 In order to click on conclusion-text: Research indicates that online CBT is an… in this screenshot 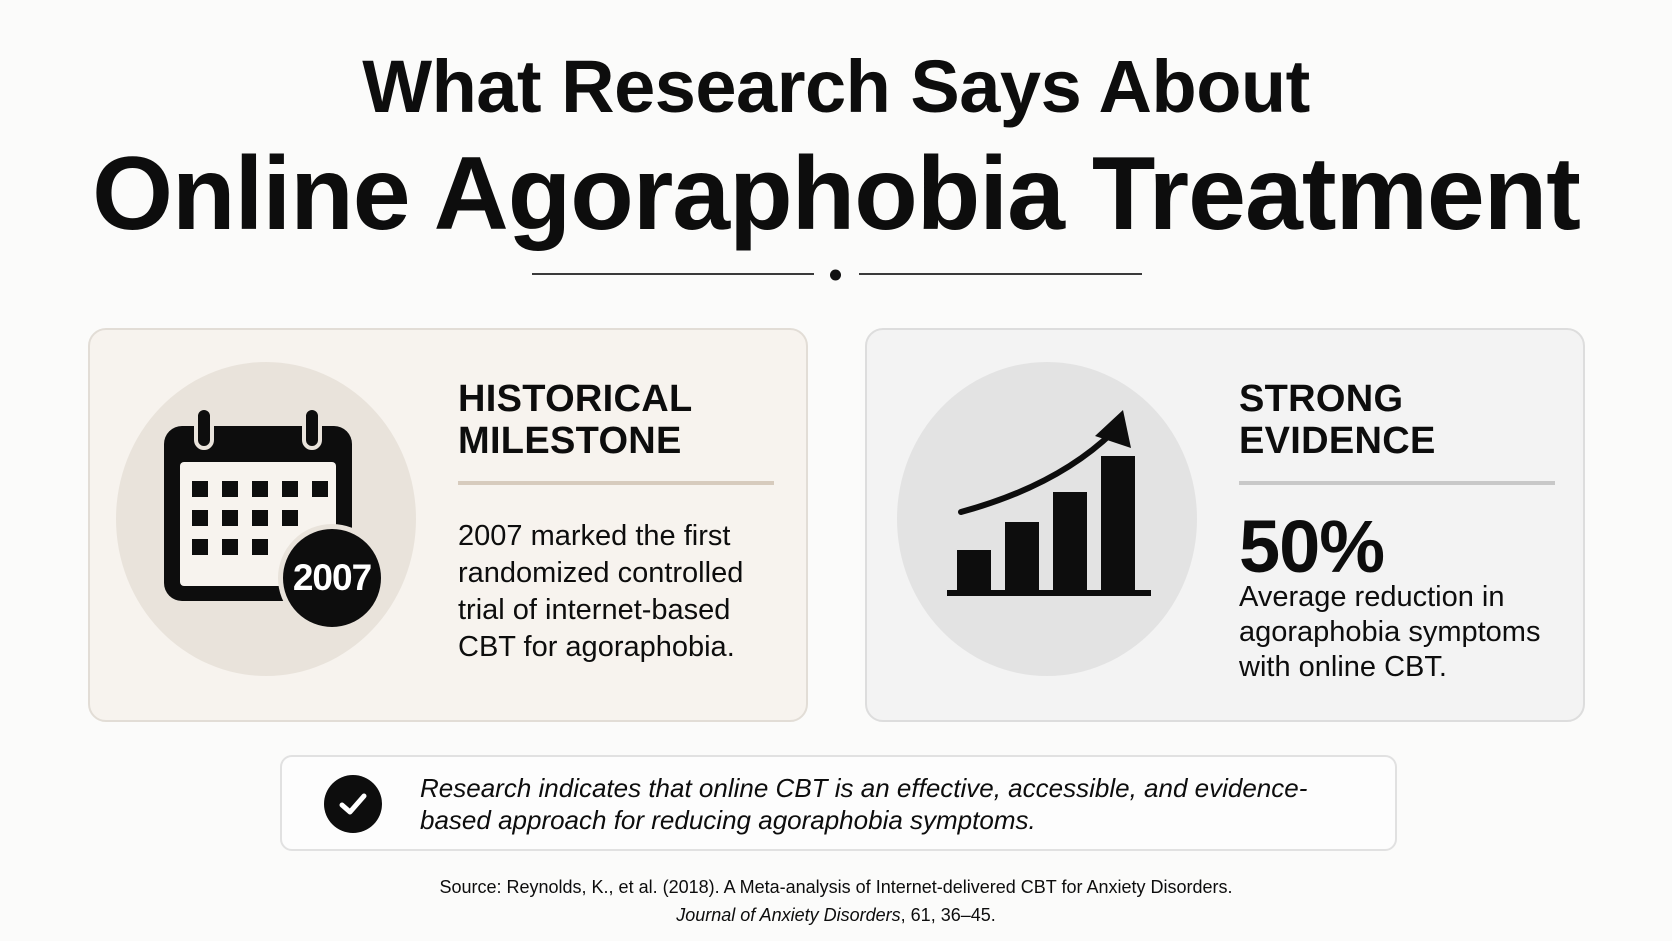, I will do `click(864, 804)`.